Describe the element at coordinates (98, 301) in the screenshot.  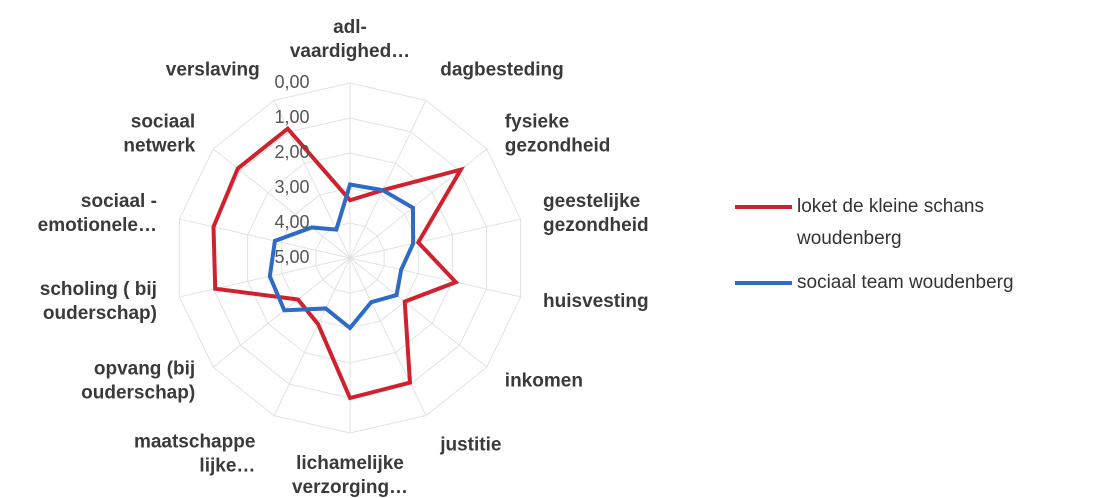
I see `category-label: scholing ( bij ouderschap)` at that location.